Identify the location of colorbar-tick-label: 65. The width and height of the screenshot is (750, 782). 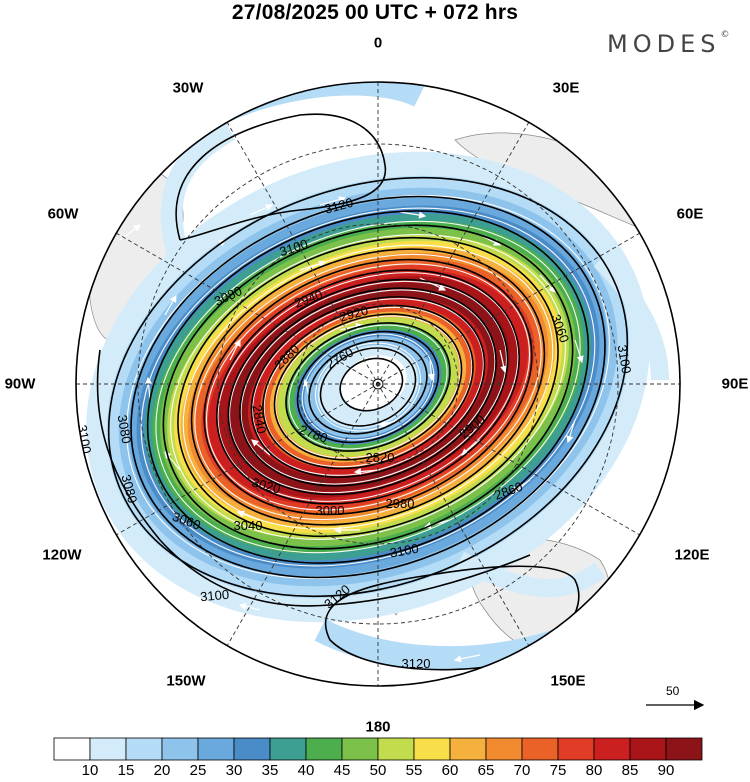
(486, 770).